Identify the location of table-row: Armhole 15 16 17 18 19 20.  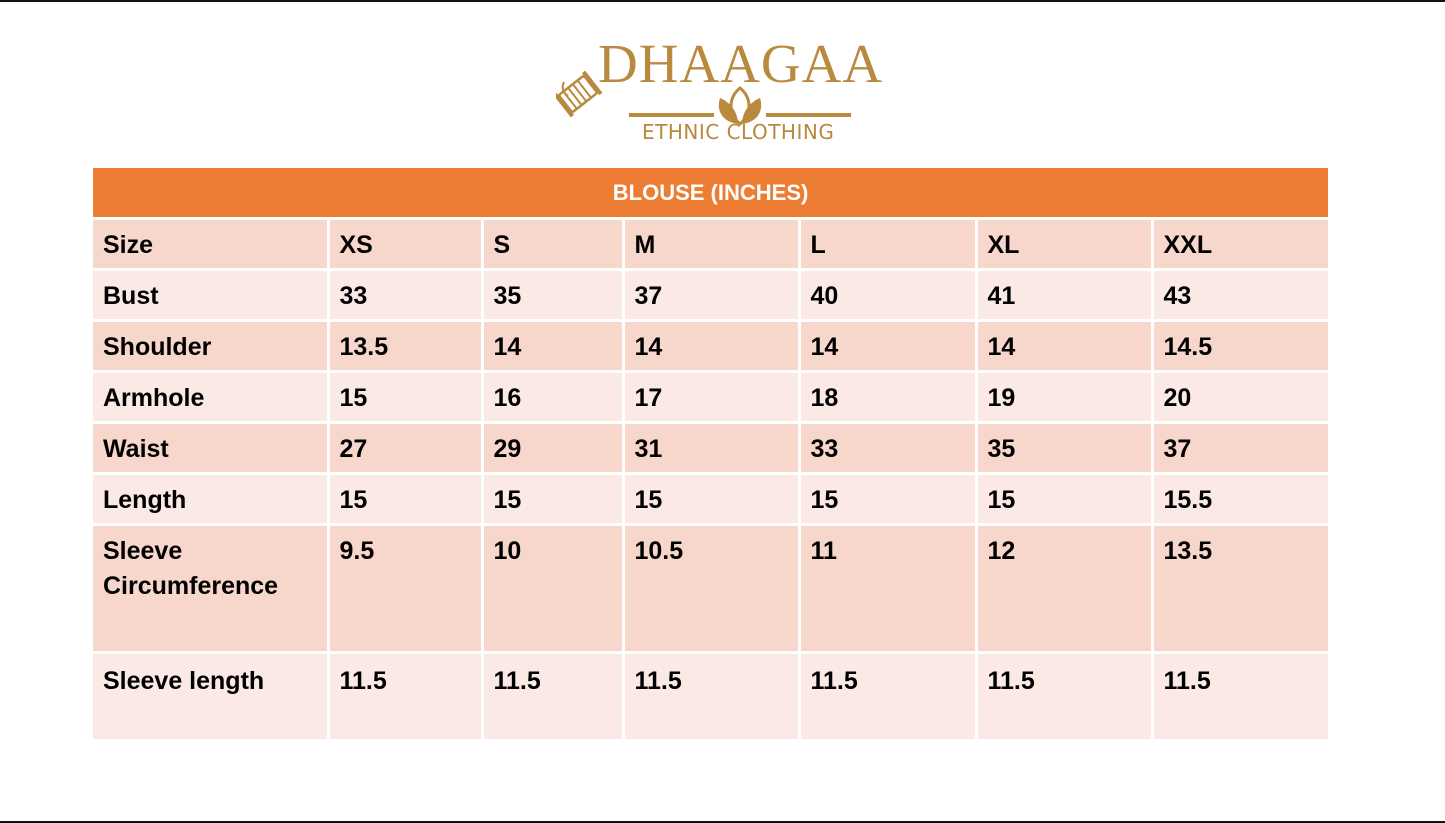
(711, 396).